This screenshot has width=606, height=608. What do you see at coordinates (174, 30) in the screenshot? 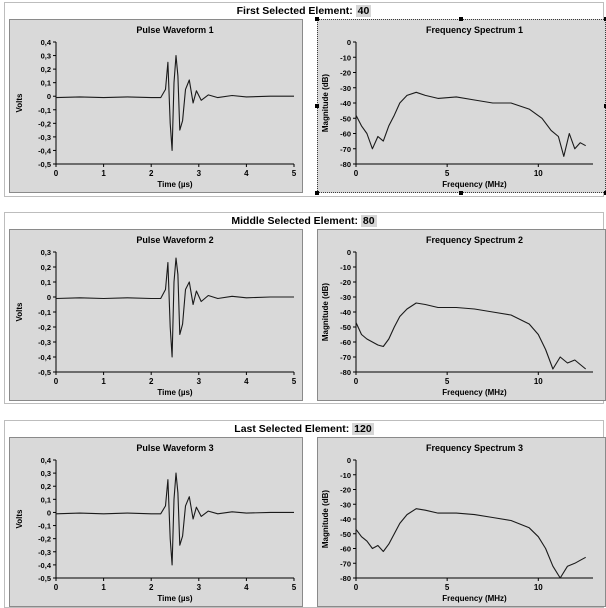
I see `chart-title: Pulse Waveform 1` at bounding box center [174, 30].